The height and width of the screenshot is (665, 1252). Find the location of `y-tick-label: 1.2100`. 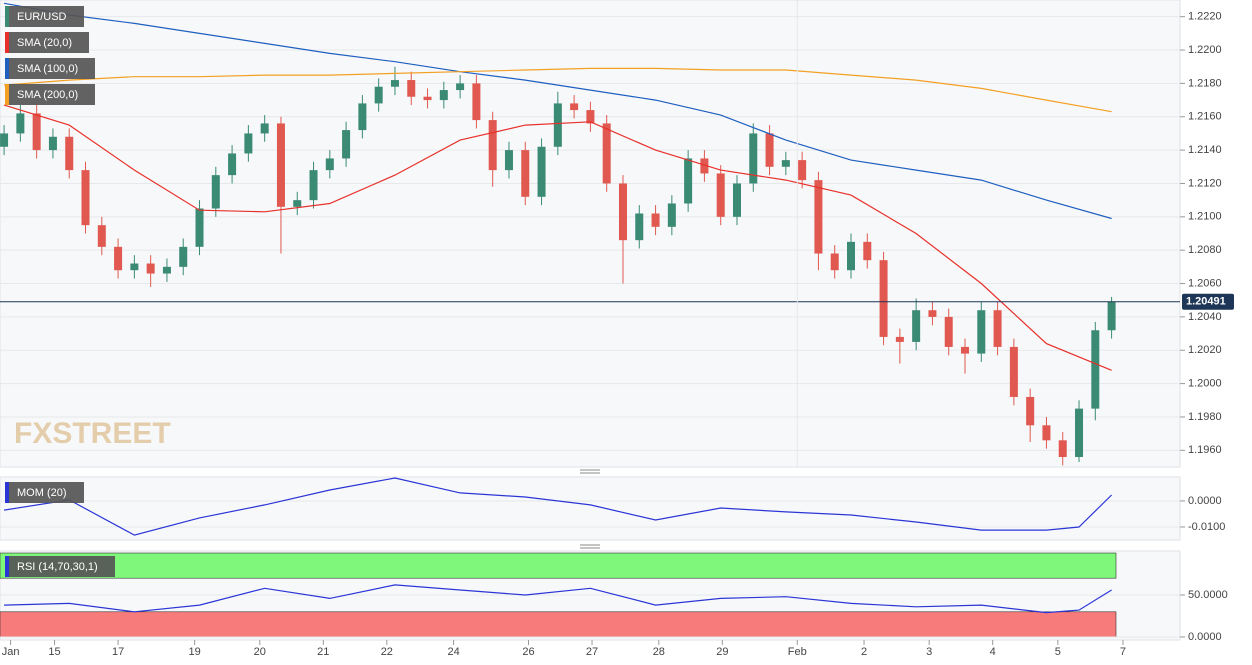

y-tick-label: 1.2100 is located at coordinates (1205, 217).